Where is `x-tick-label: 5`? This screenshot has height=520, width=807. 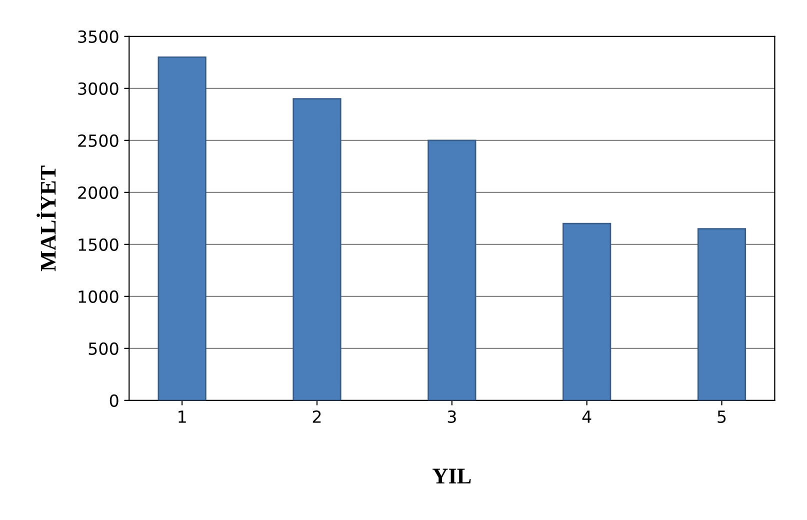
x-tick-label: 5 is located at coordinates (722, 417).